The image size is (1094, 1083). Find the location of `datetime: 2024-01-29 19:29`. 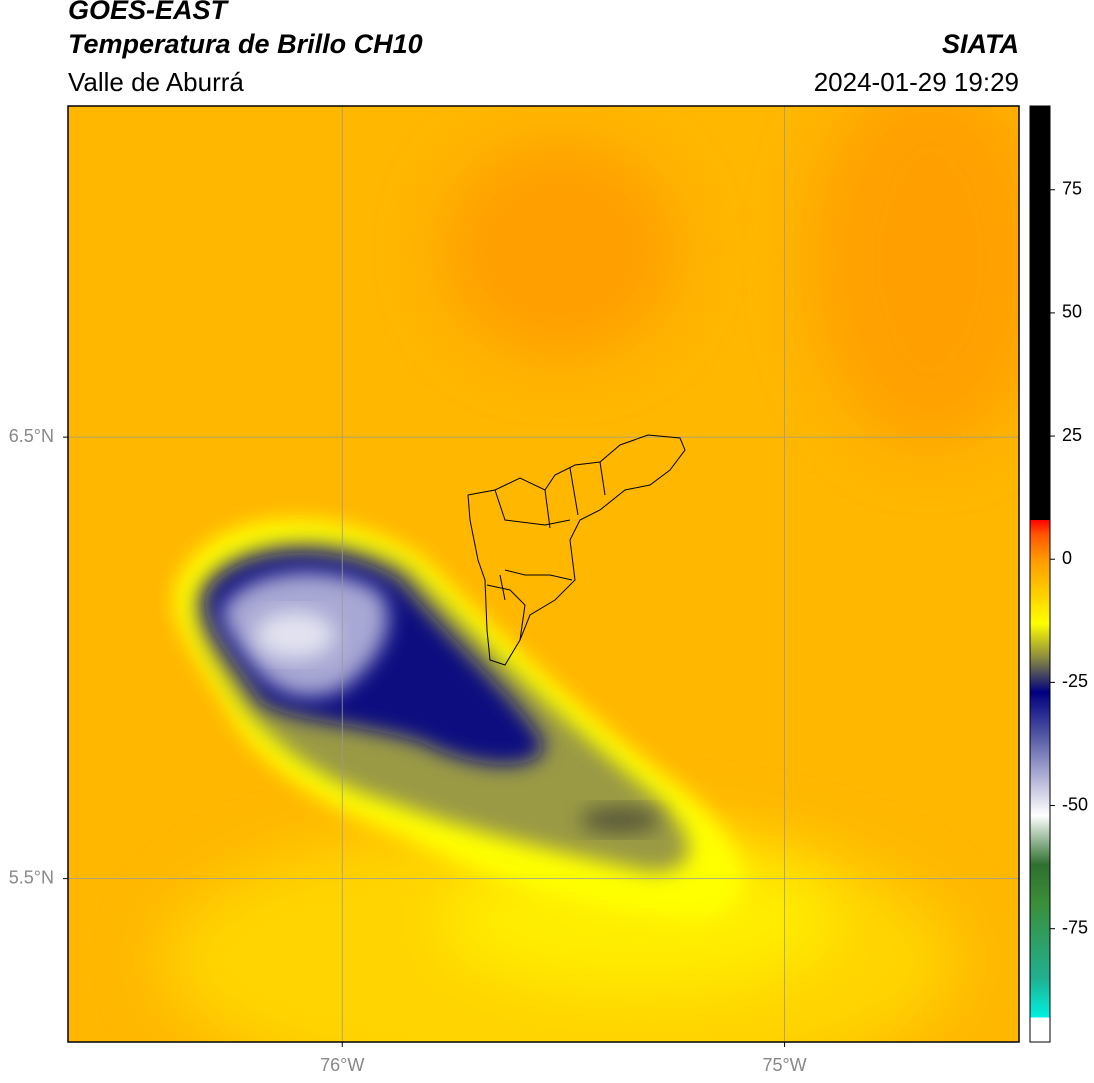

datetime: 2024-01-29 19:29 is located at coordinates (916, 82).